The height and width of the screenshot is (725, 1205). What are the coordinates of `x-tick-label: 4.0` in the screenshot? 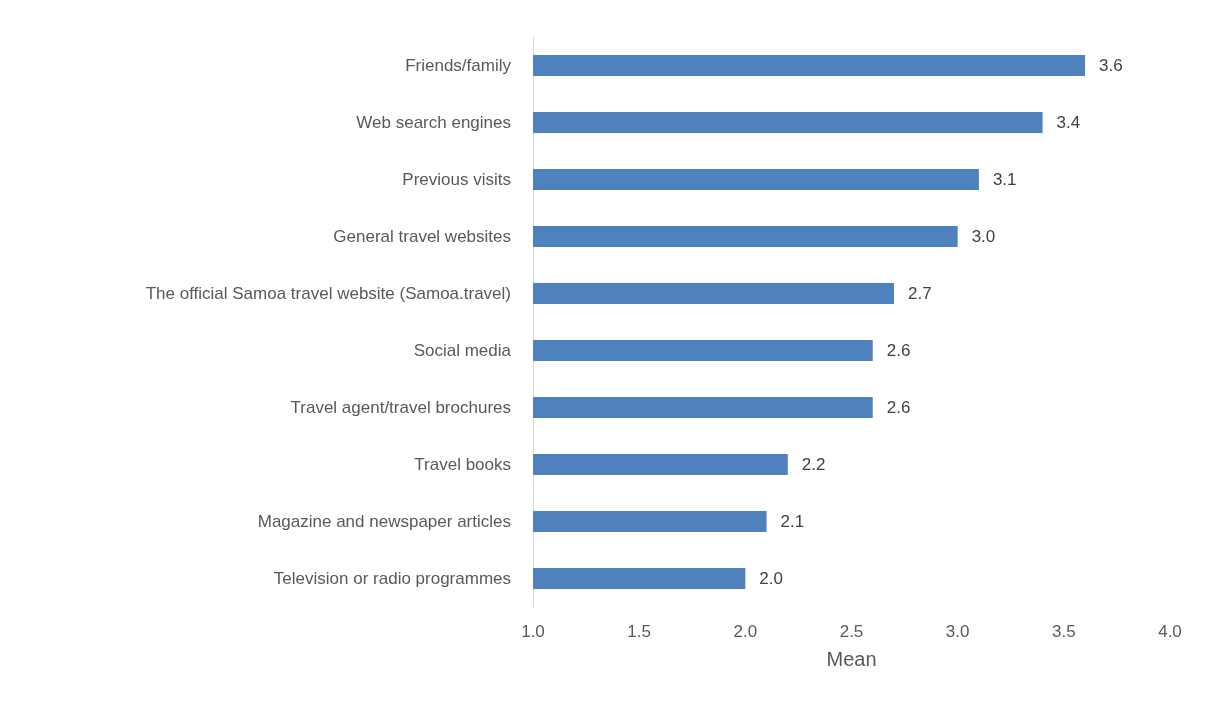 It's located at (1170, 631).